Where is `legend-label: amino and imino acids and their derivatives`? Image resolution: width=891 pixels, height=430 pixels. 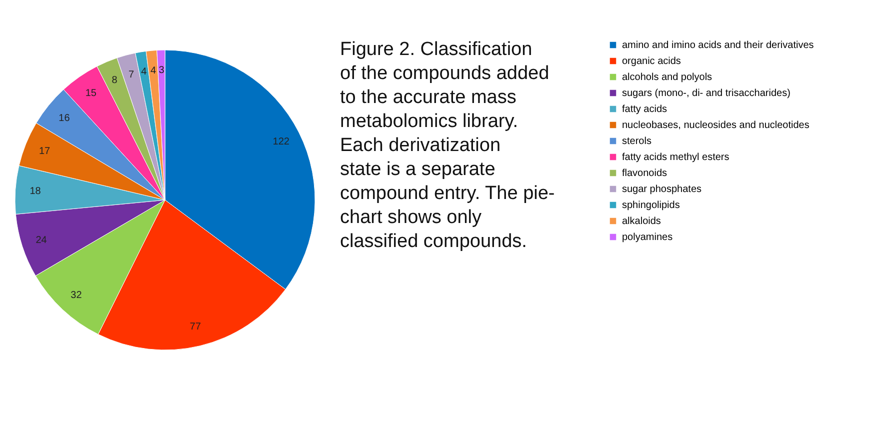
legend-label: amino and imino acids and their derivatives is located at coordinates (718, 45).